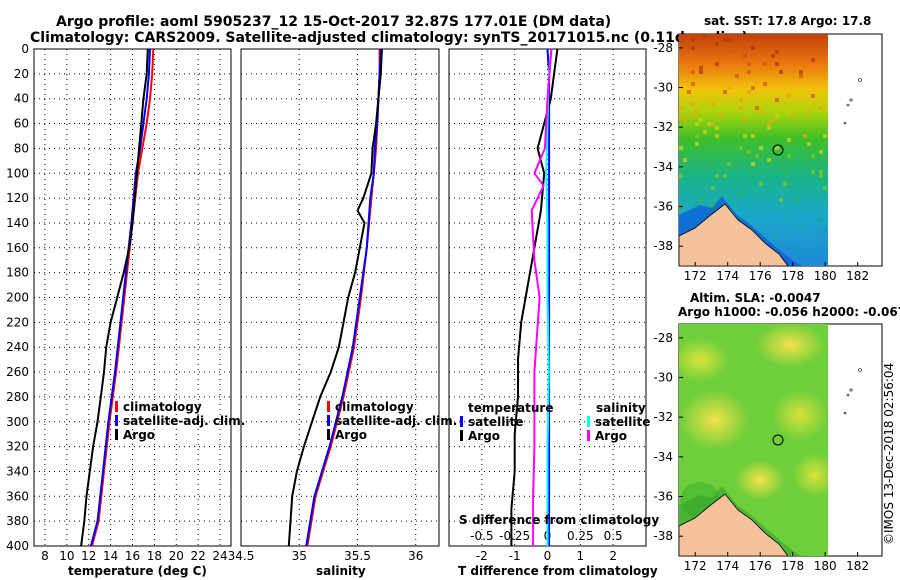 The image size is (900, 580). Describe the element at coordinates (484, 436) in the screenshot. I see `legend-t-argo-label: Argo` at that location.